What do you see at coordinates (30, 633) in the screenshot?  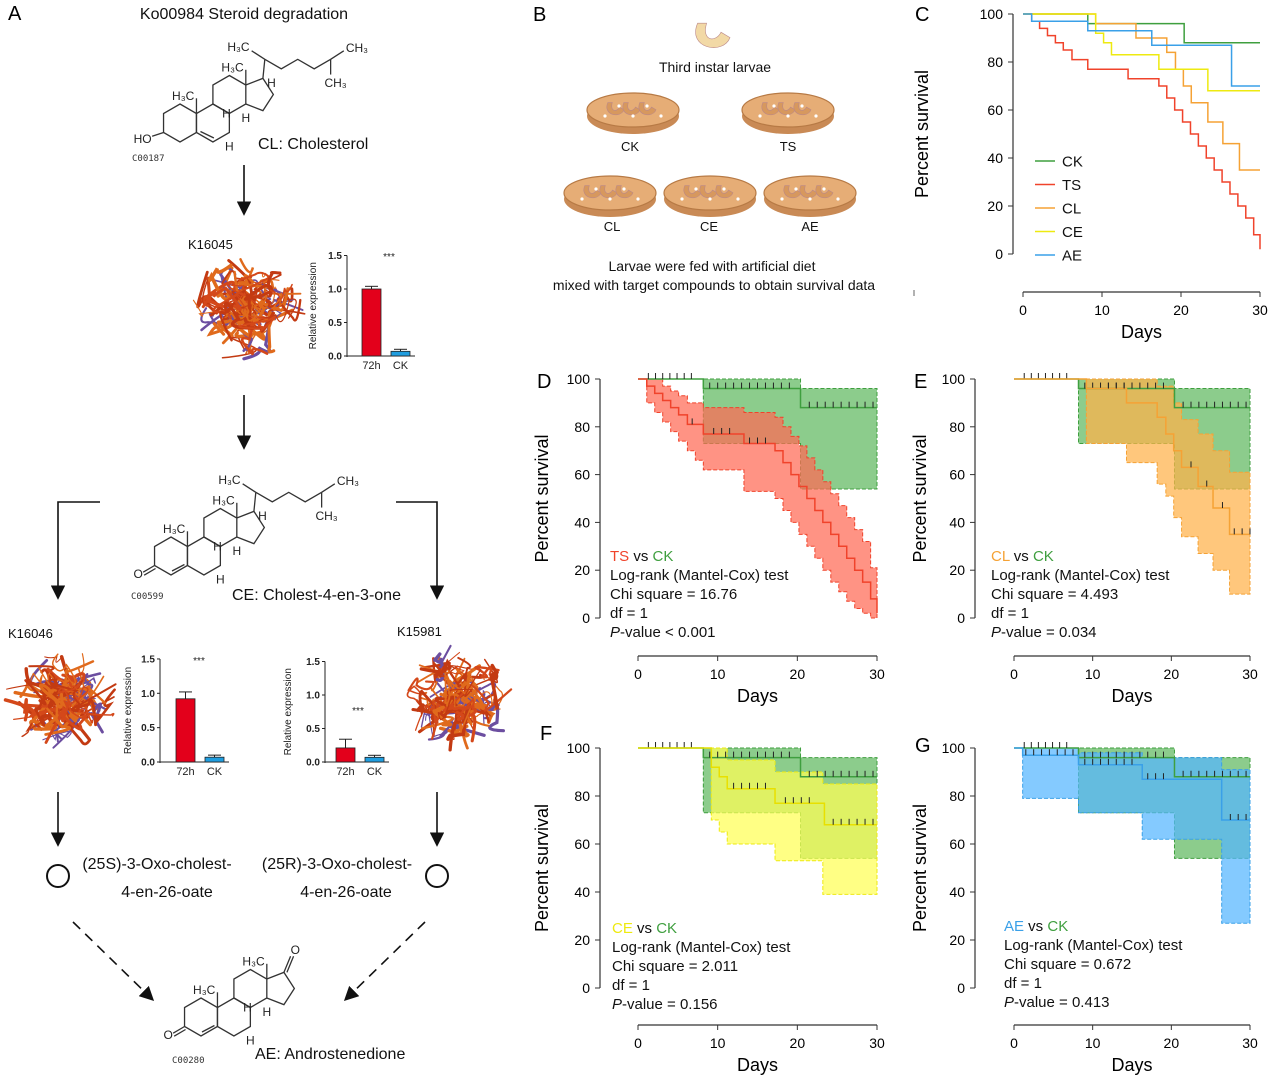 I see `enzyme-label-k16046: K16046` at bounding box center [30, 633].